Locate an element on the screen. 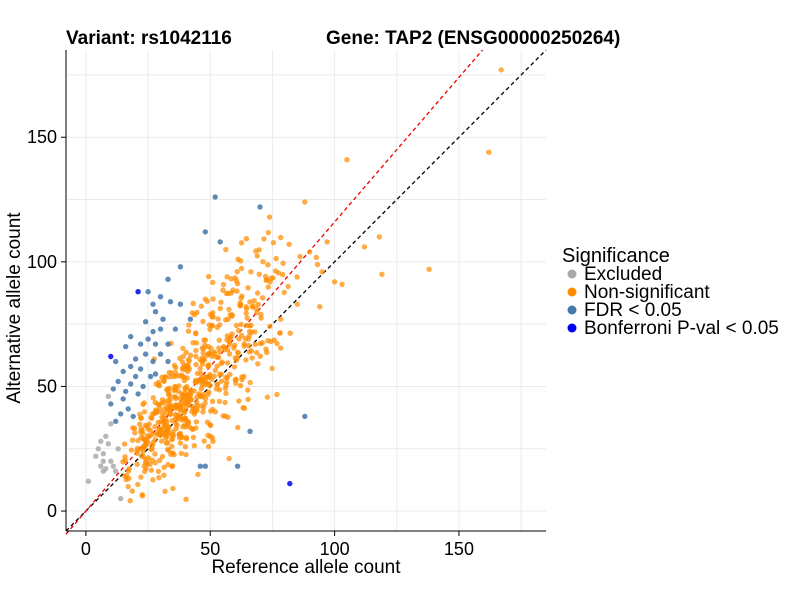 The height and width of the screenshot is (605, 800). legend-title: Significance is located at coordinates (616, 256).